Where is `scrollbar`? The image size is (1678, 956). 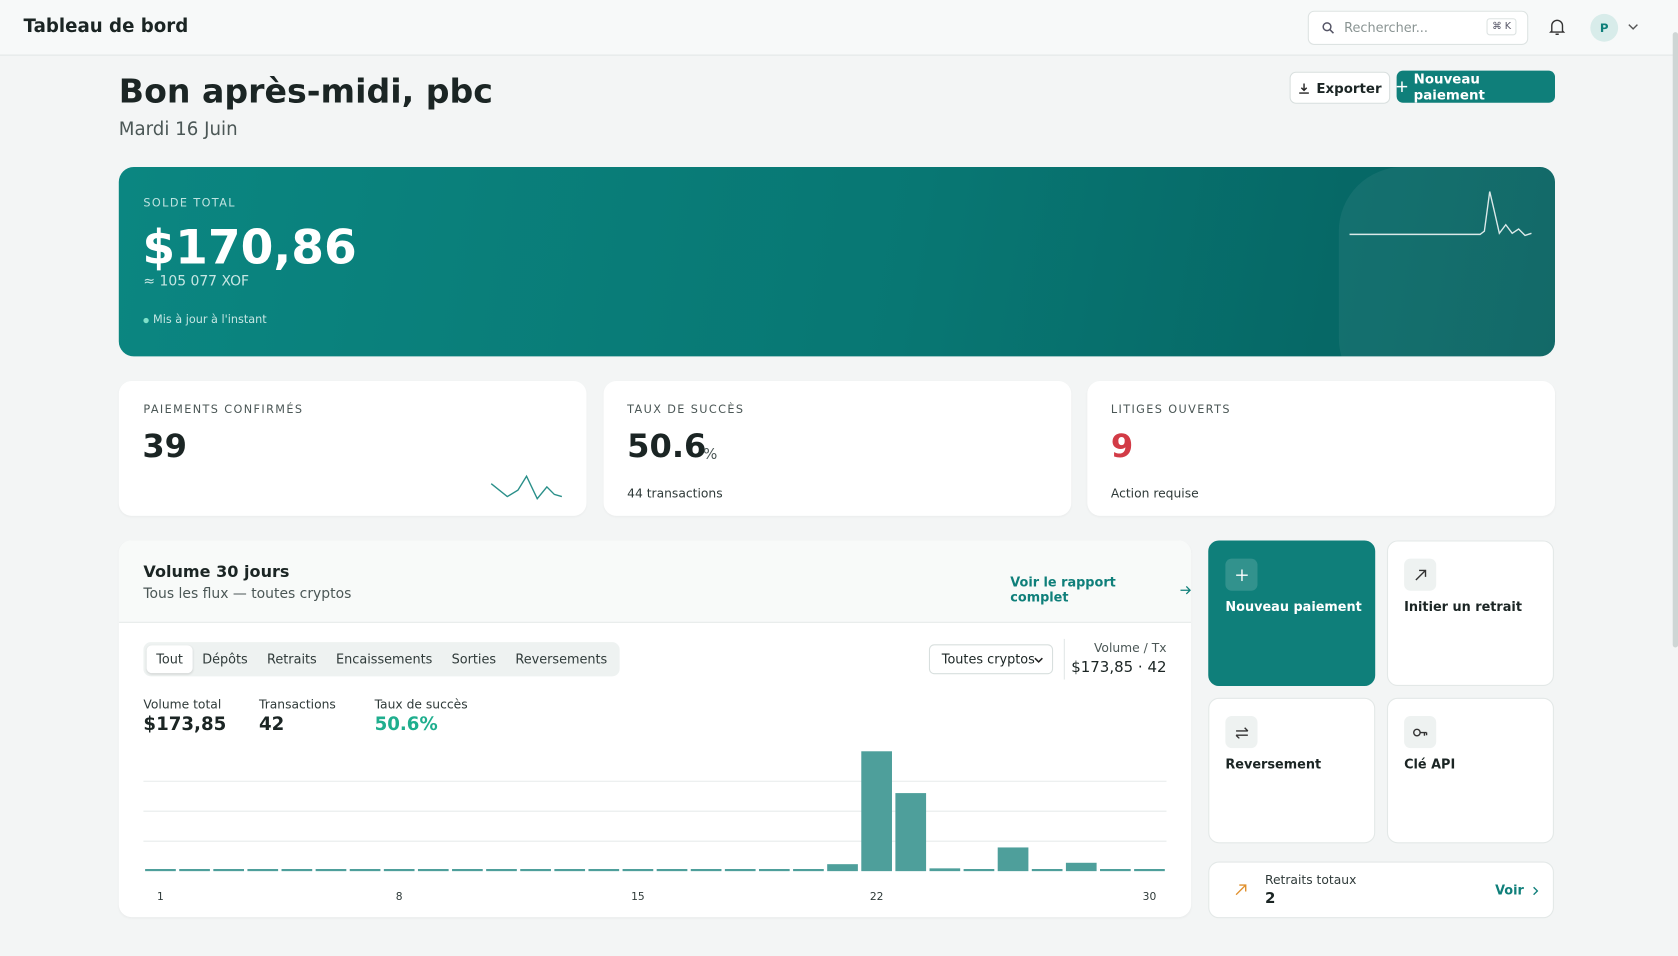 scrollbar is located at coordinates (1675, 340).